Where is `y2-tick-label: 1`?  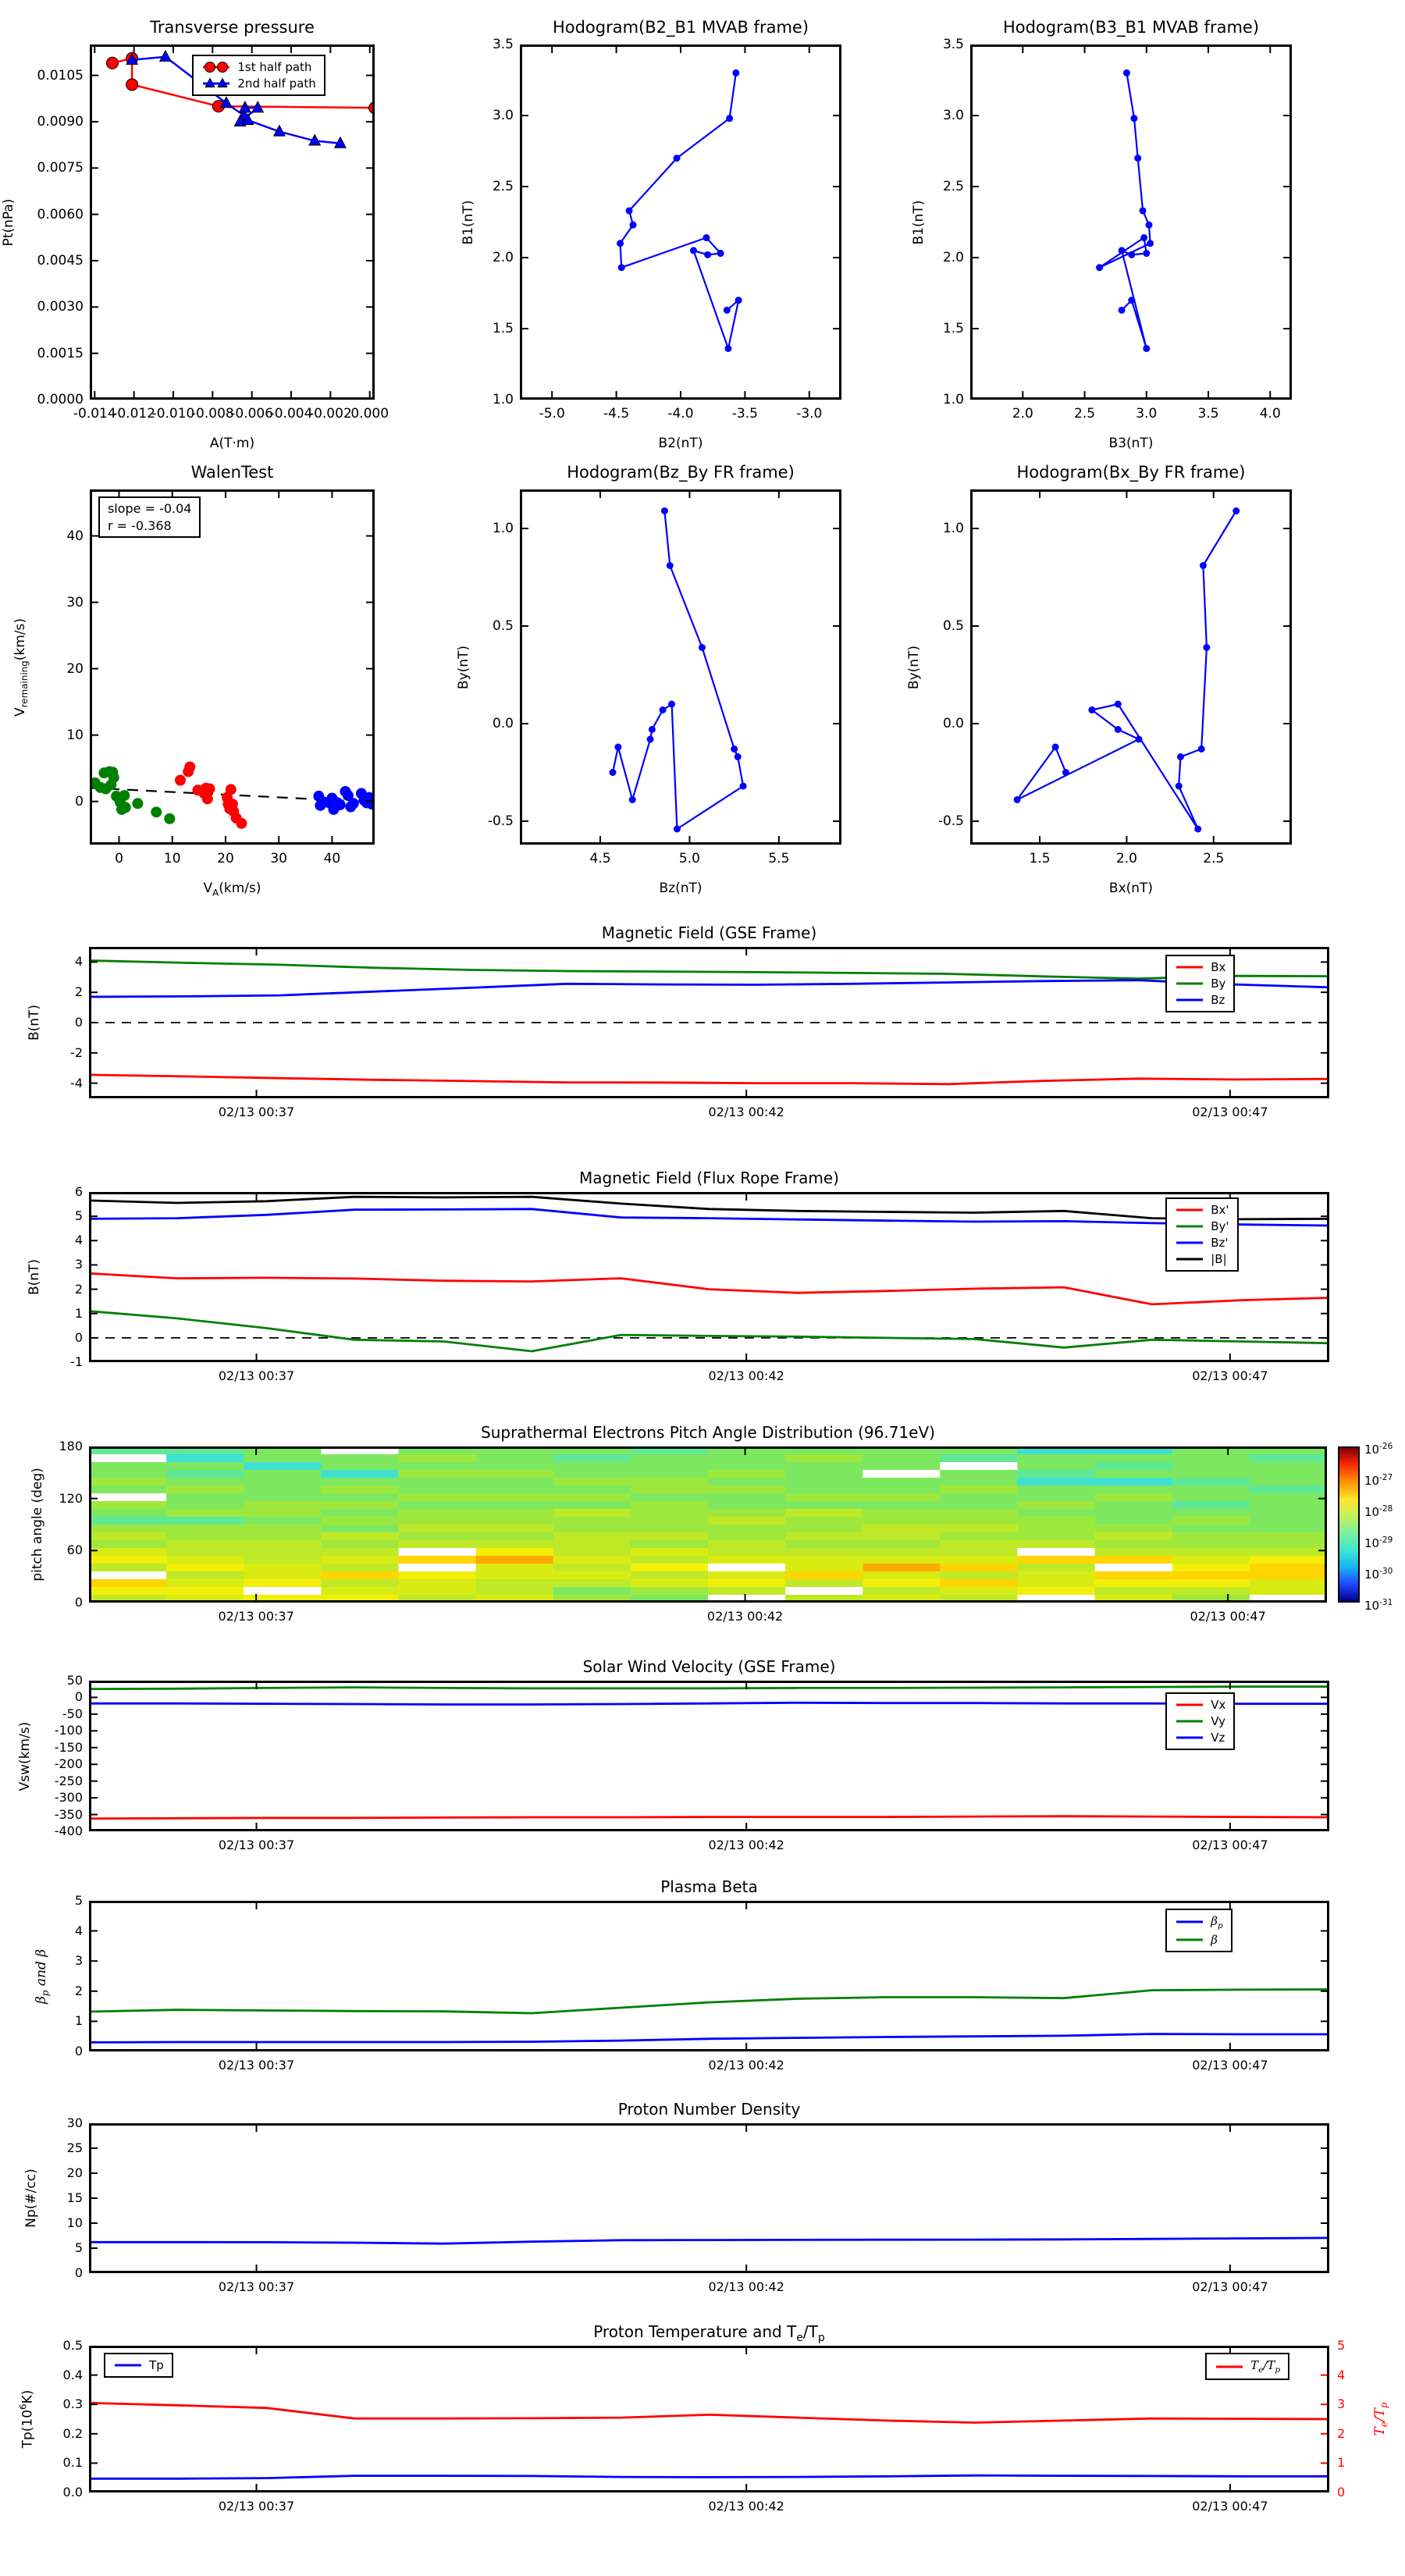
y2-tick-label: 1 is located at coordinates (1342, 2463).